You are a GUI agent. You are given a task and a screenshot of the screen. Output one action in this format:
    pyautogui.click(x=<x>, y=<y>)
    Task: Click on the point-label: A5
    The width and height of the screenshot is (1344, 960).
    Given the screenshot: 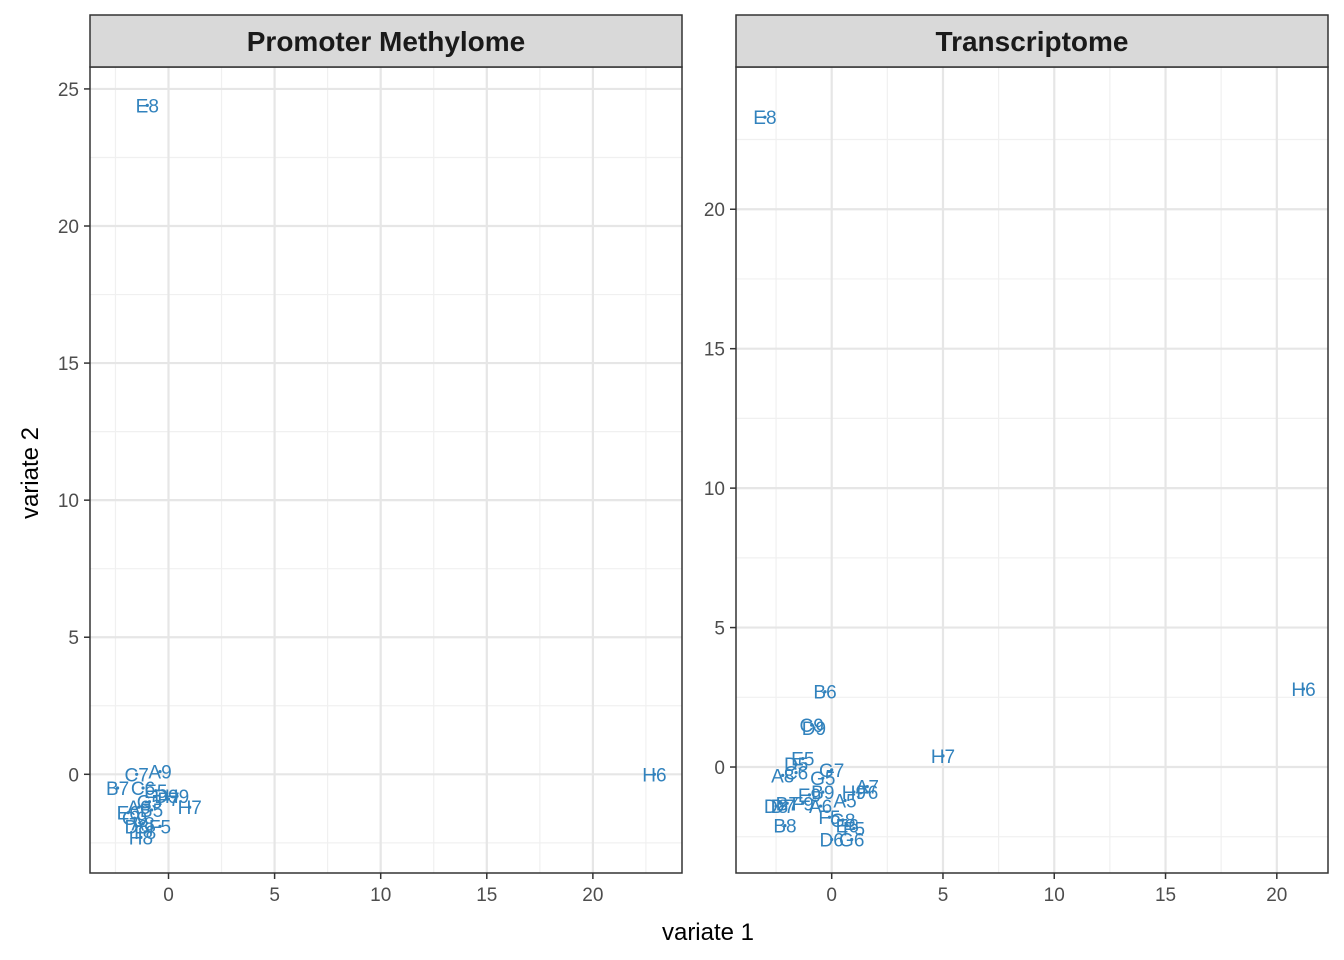 What is the action you would take?
    pyautogui.click(x=844, y=801)
    